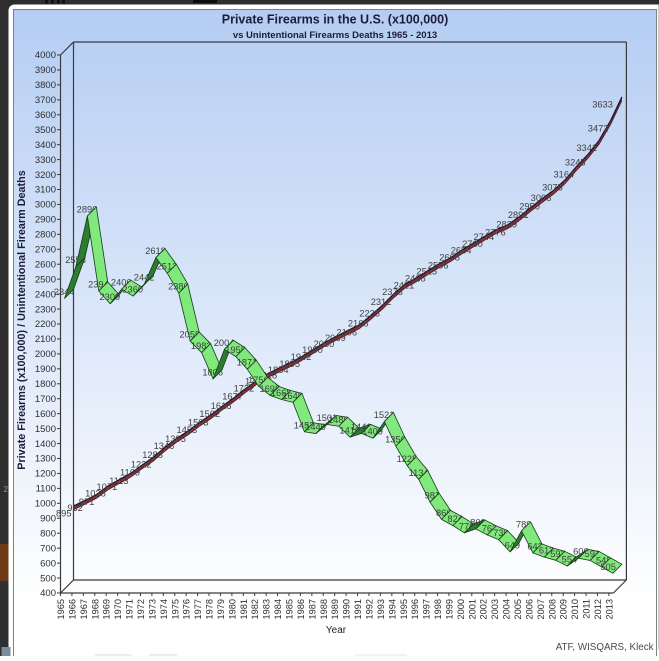 Image resolution: width=659 pixels, height=661 pixels. Describe the element at coordinates (45, 100) in the screenshot. I see `svg-text: 3700` at that location.